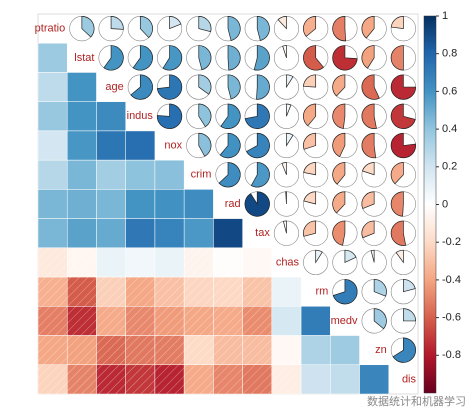  I want to click on variable-label: lstat, so click(84, 58).